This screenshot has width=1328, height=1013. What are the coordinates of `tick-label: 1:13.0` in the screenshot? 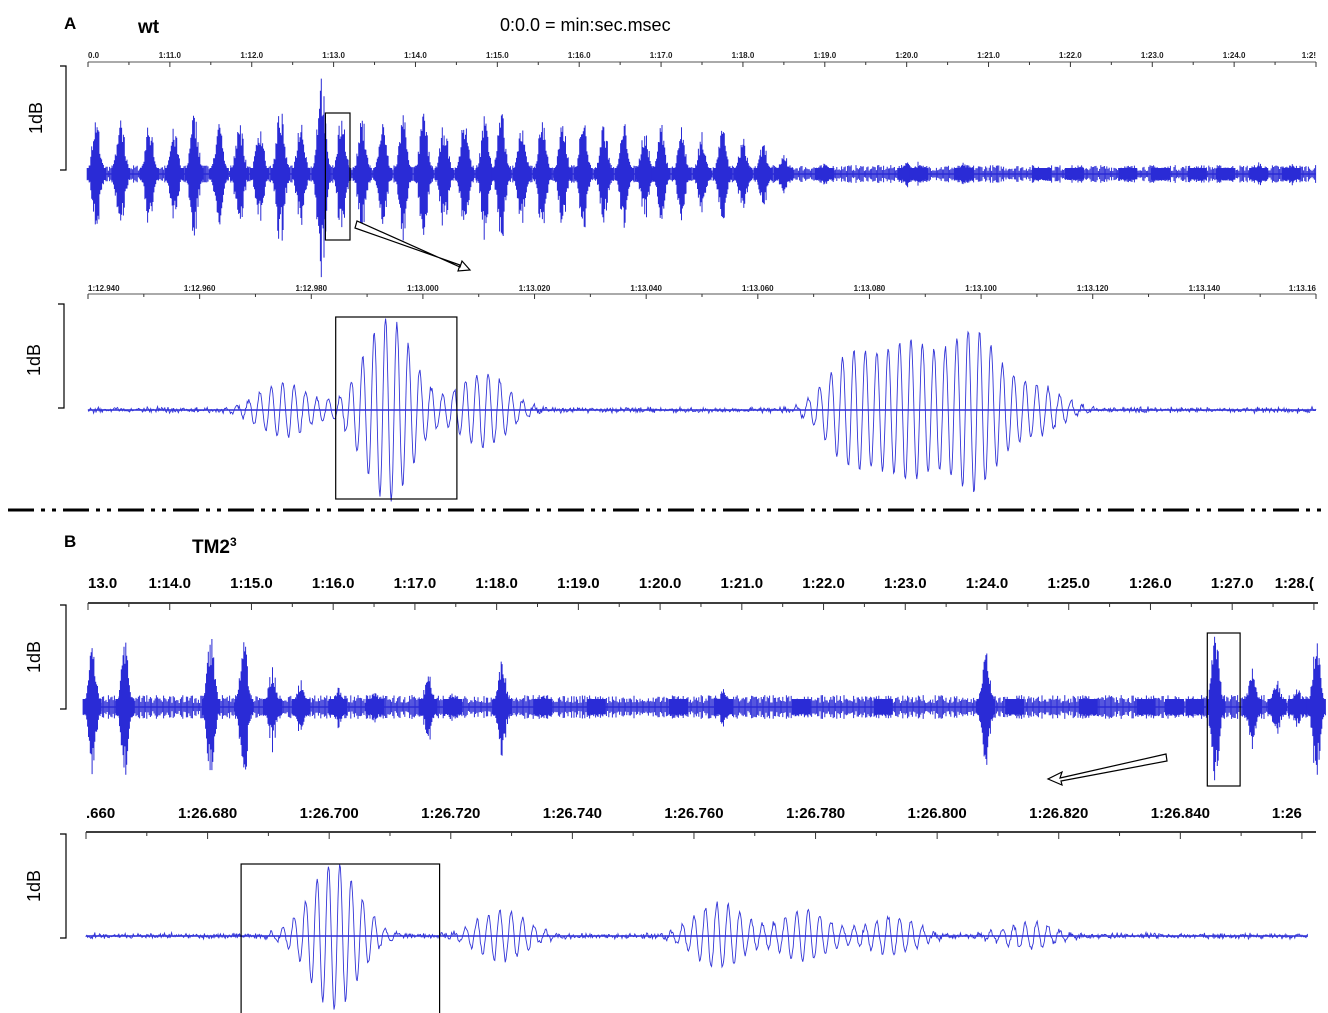 It's located at (333, 55).